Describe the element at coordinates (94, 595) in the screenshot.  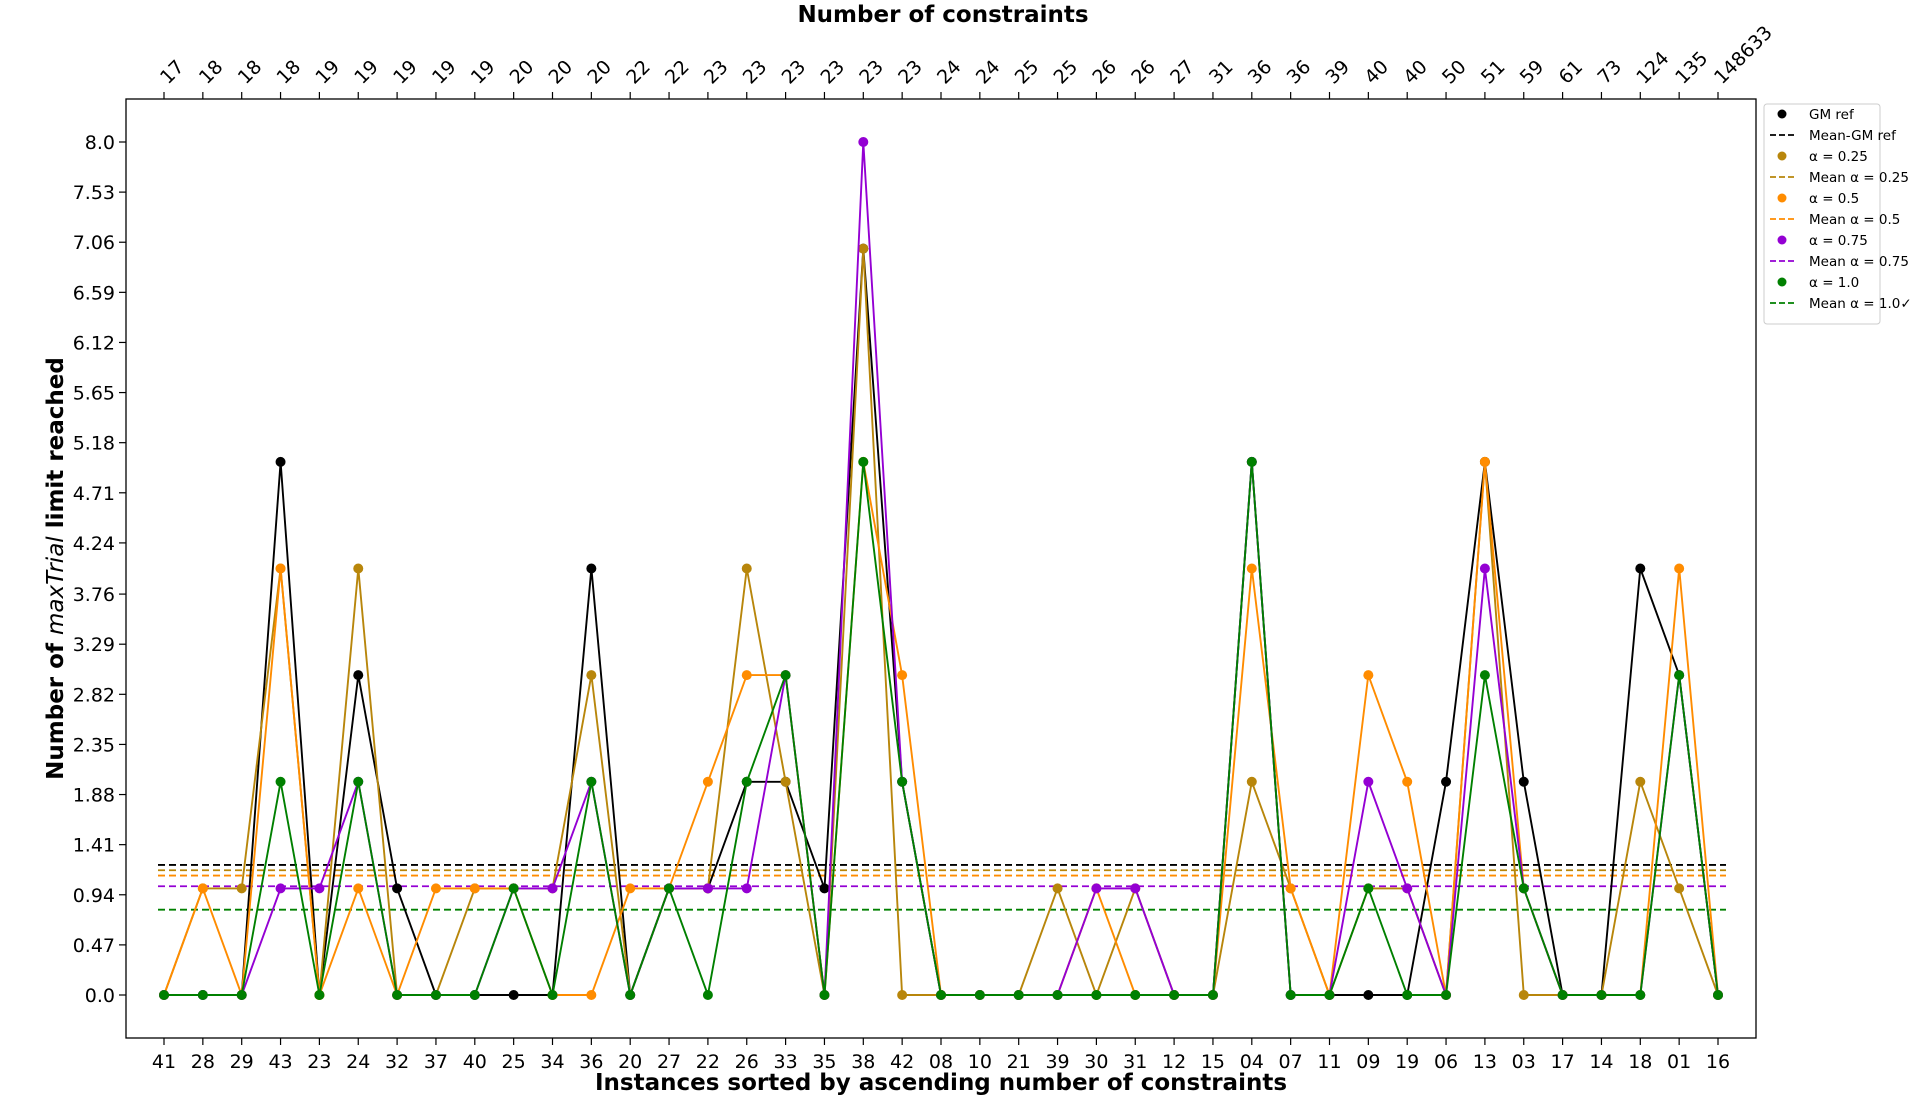
I see `y-tick-label: 3.76` at that location.